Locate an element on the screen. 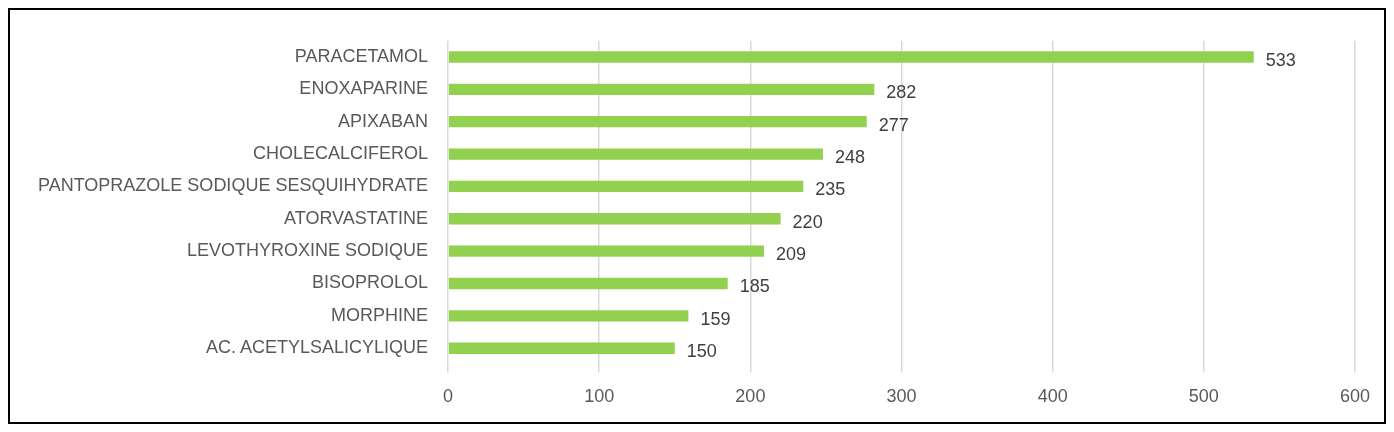 This screenshot has width=1394, height=432. y-tick-label: APIXABAN is located at coordinates (383, 120).